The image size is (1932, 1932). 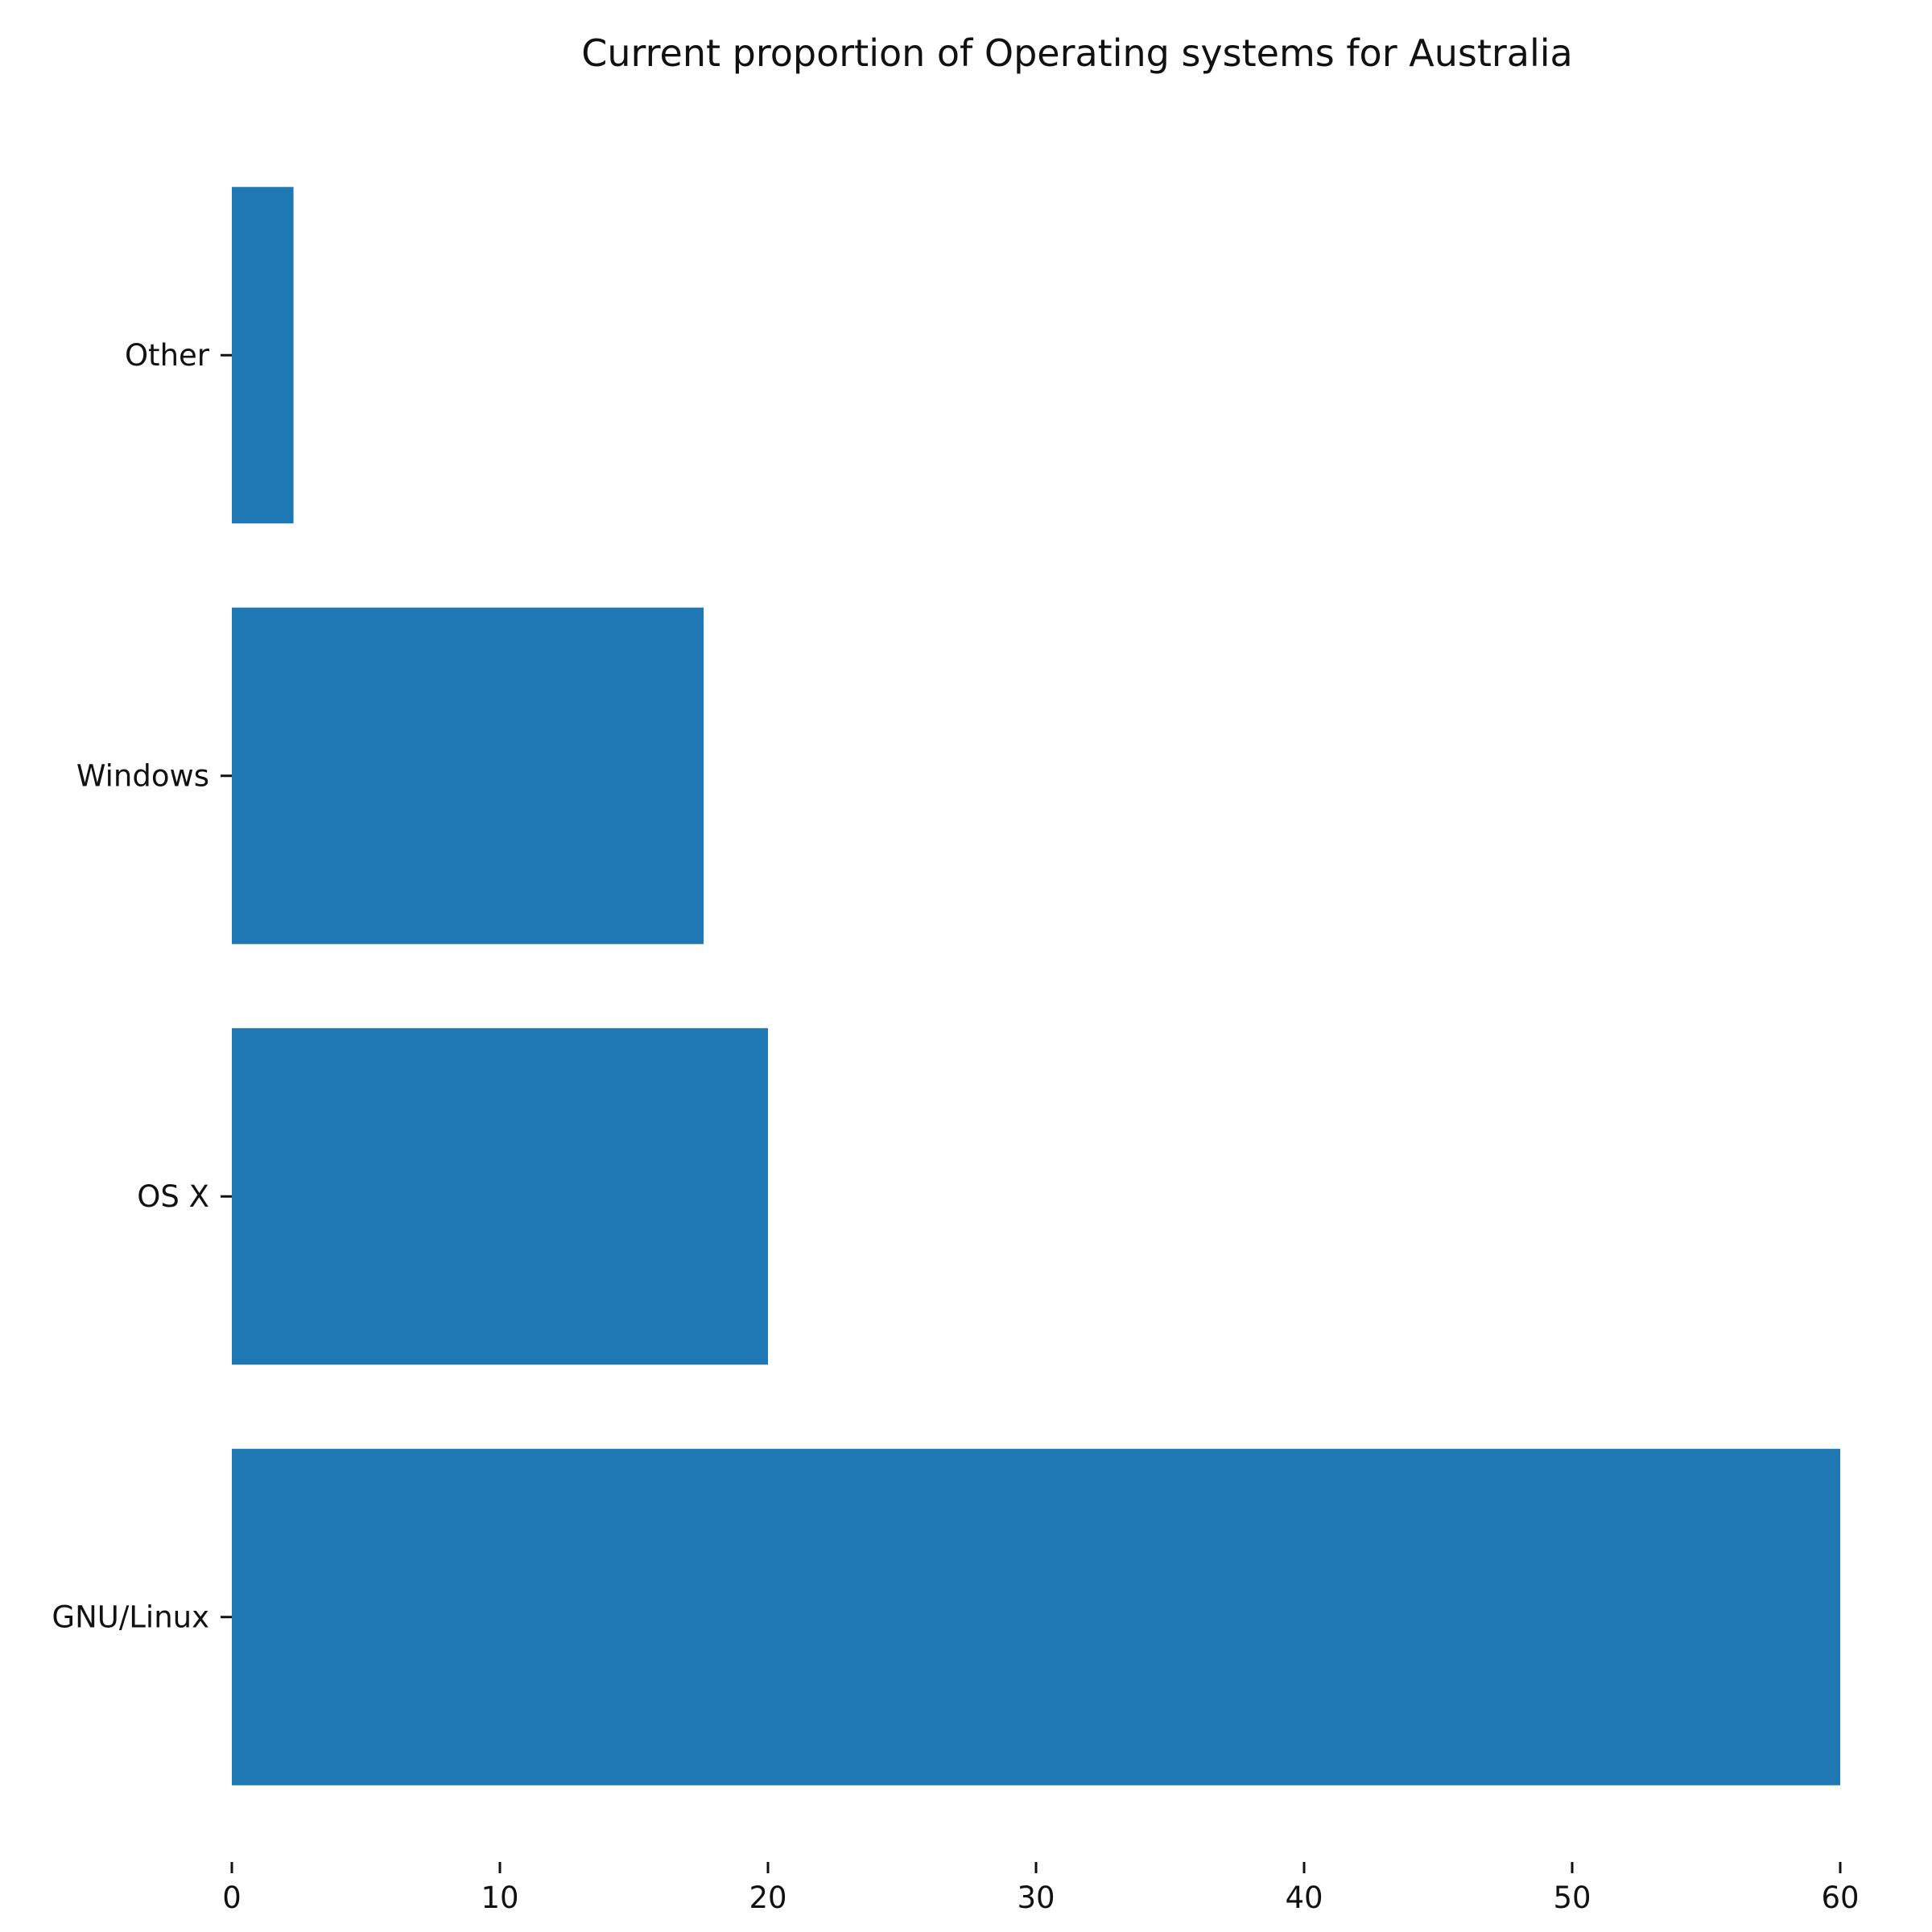 What do you see at coordinates (173, 1196) in the screenshot?
I see `y-tick-label: OS X` at bounding box center [173, 1196].